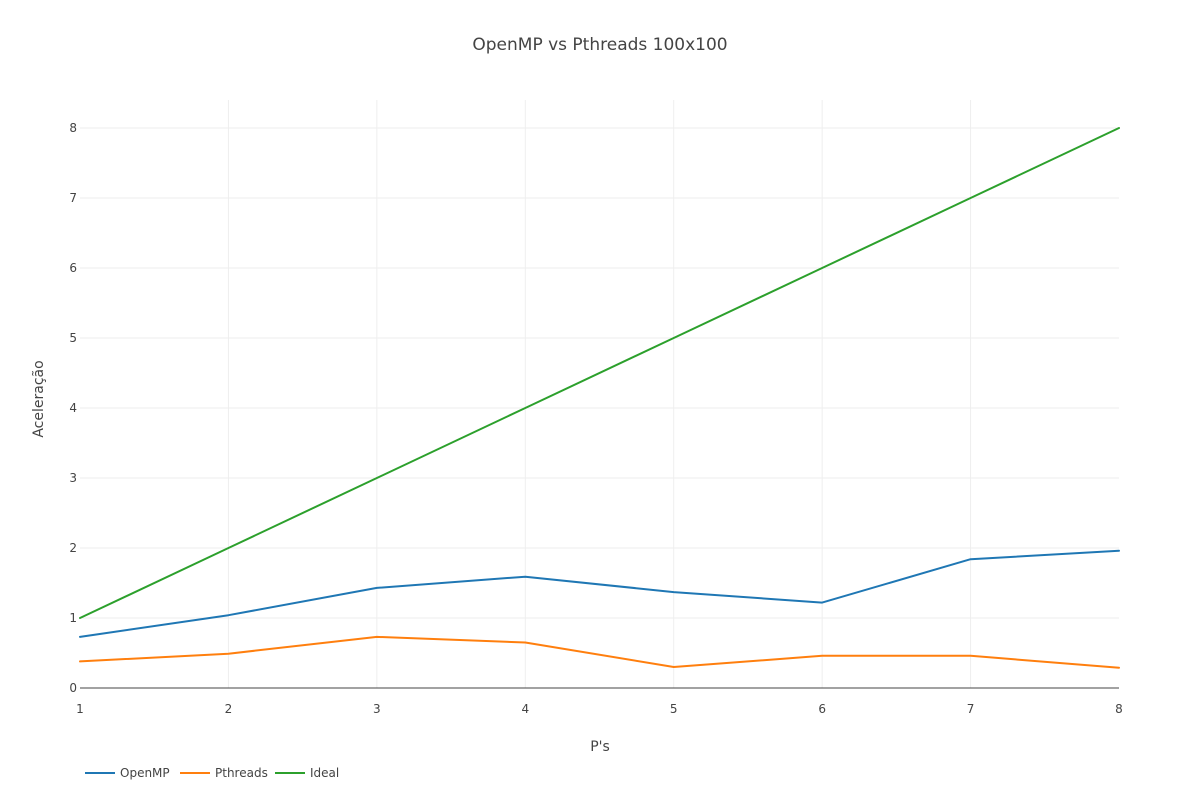  What do you see at coordinates (599, 652) in the screenshot?
I see `series-line-pthreads` at bounding box center [599, 652].